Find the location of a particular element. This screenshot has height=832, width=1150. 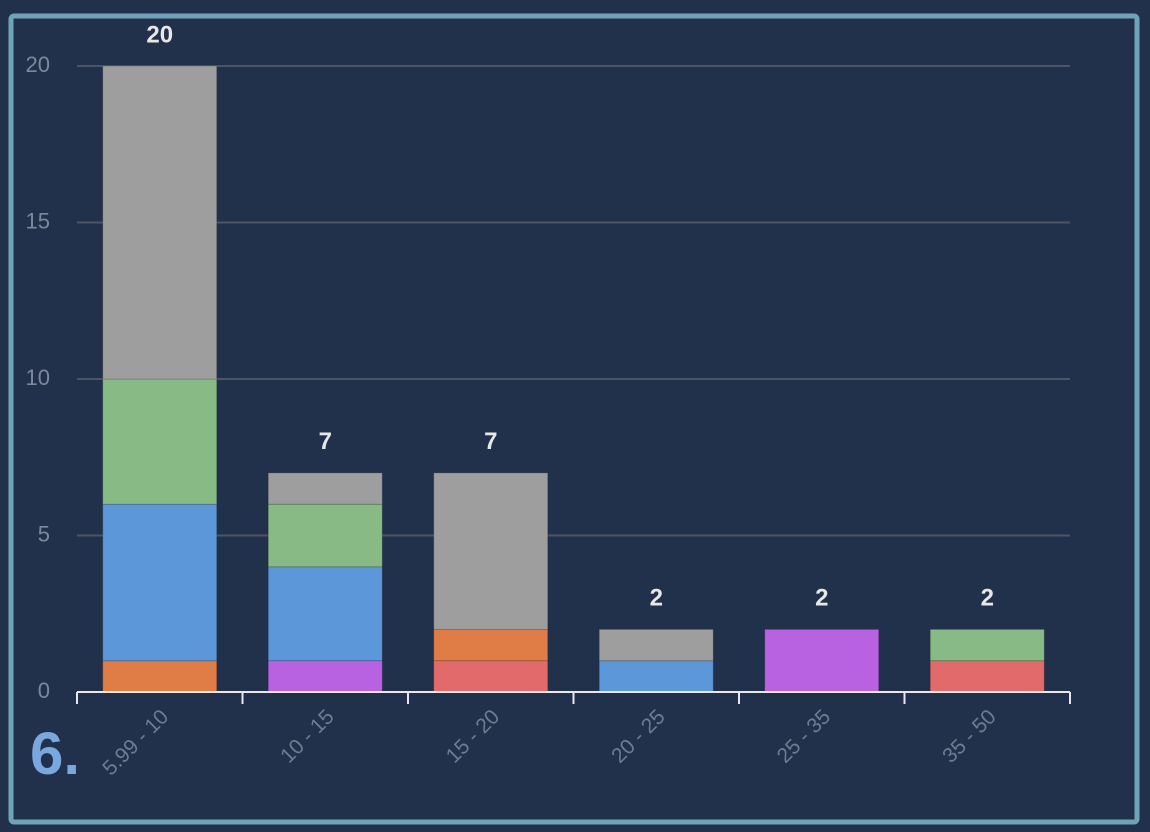

x-tick-label: 5.99 - 10 is located at coordinates (135, 742).